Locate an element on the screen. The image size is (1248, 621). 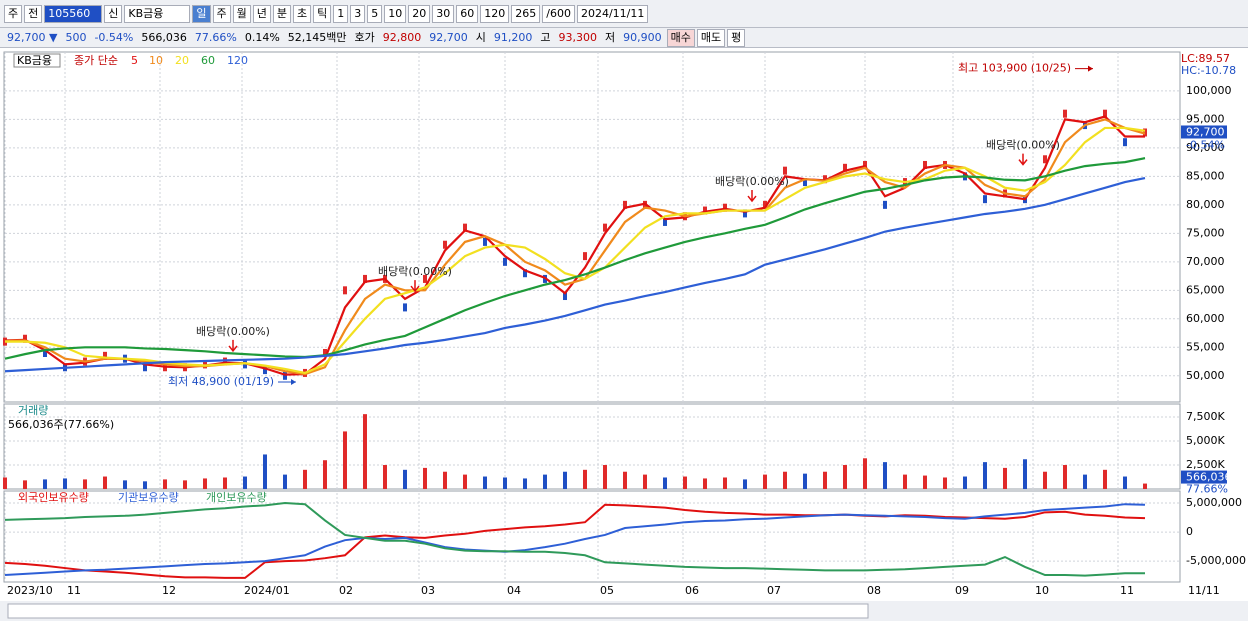
legend-entry: 20 is located at coordinates (182, 60).